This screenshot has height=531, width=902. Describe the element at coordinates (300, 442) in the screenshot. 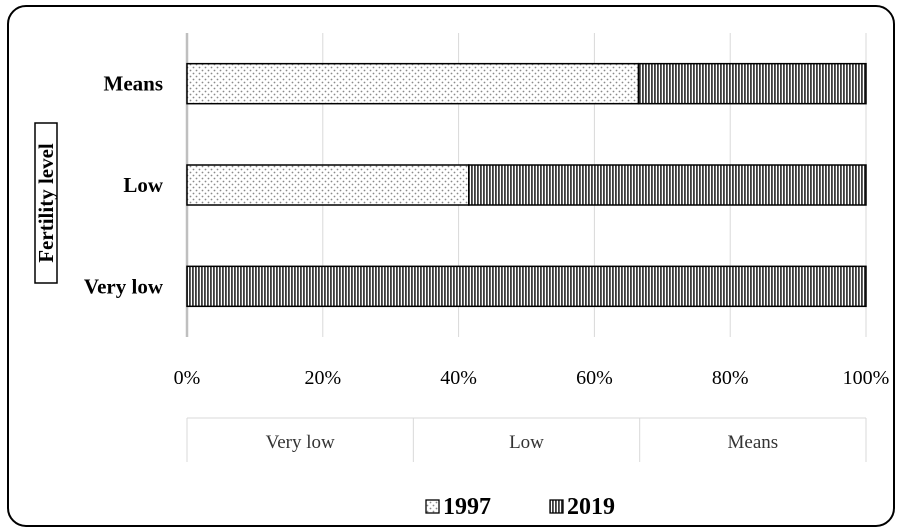

I see `table-label-very-low: Very low` at that location.